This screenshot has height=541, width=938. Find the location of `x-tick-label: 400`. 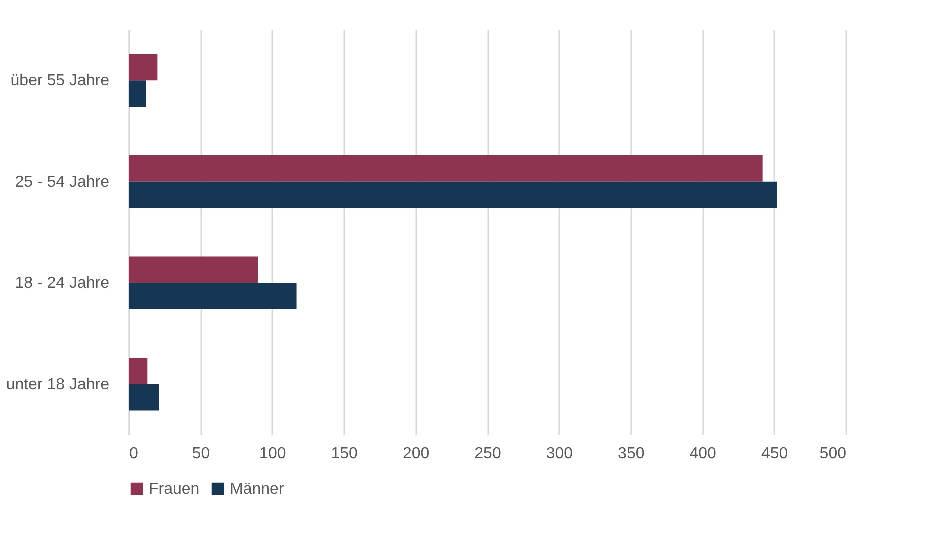

x-tick-label: 400 is located at coordinates (703, 454).